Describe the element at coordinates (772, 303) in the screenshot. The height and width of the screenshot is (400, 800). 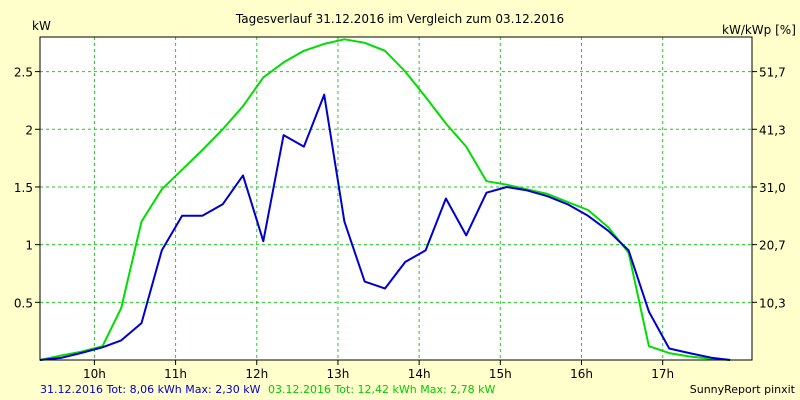
I see `y-tick-label-right-0: 10,3` at that location.